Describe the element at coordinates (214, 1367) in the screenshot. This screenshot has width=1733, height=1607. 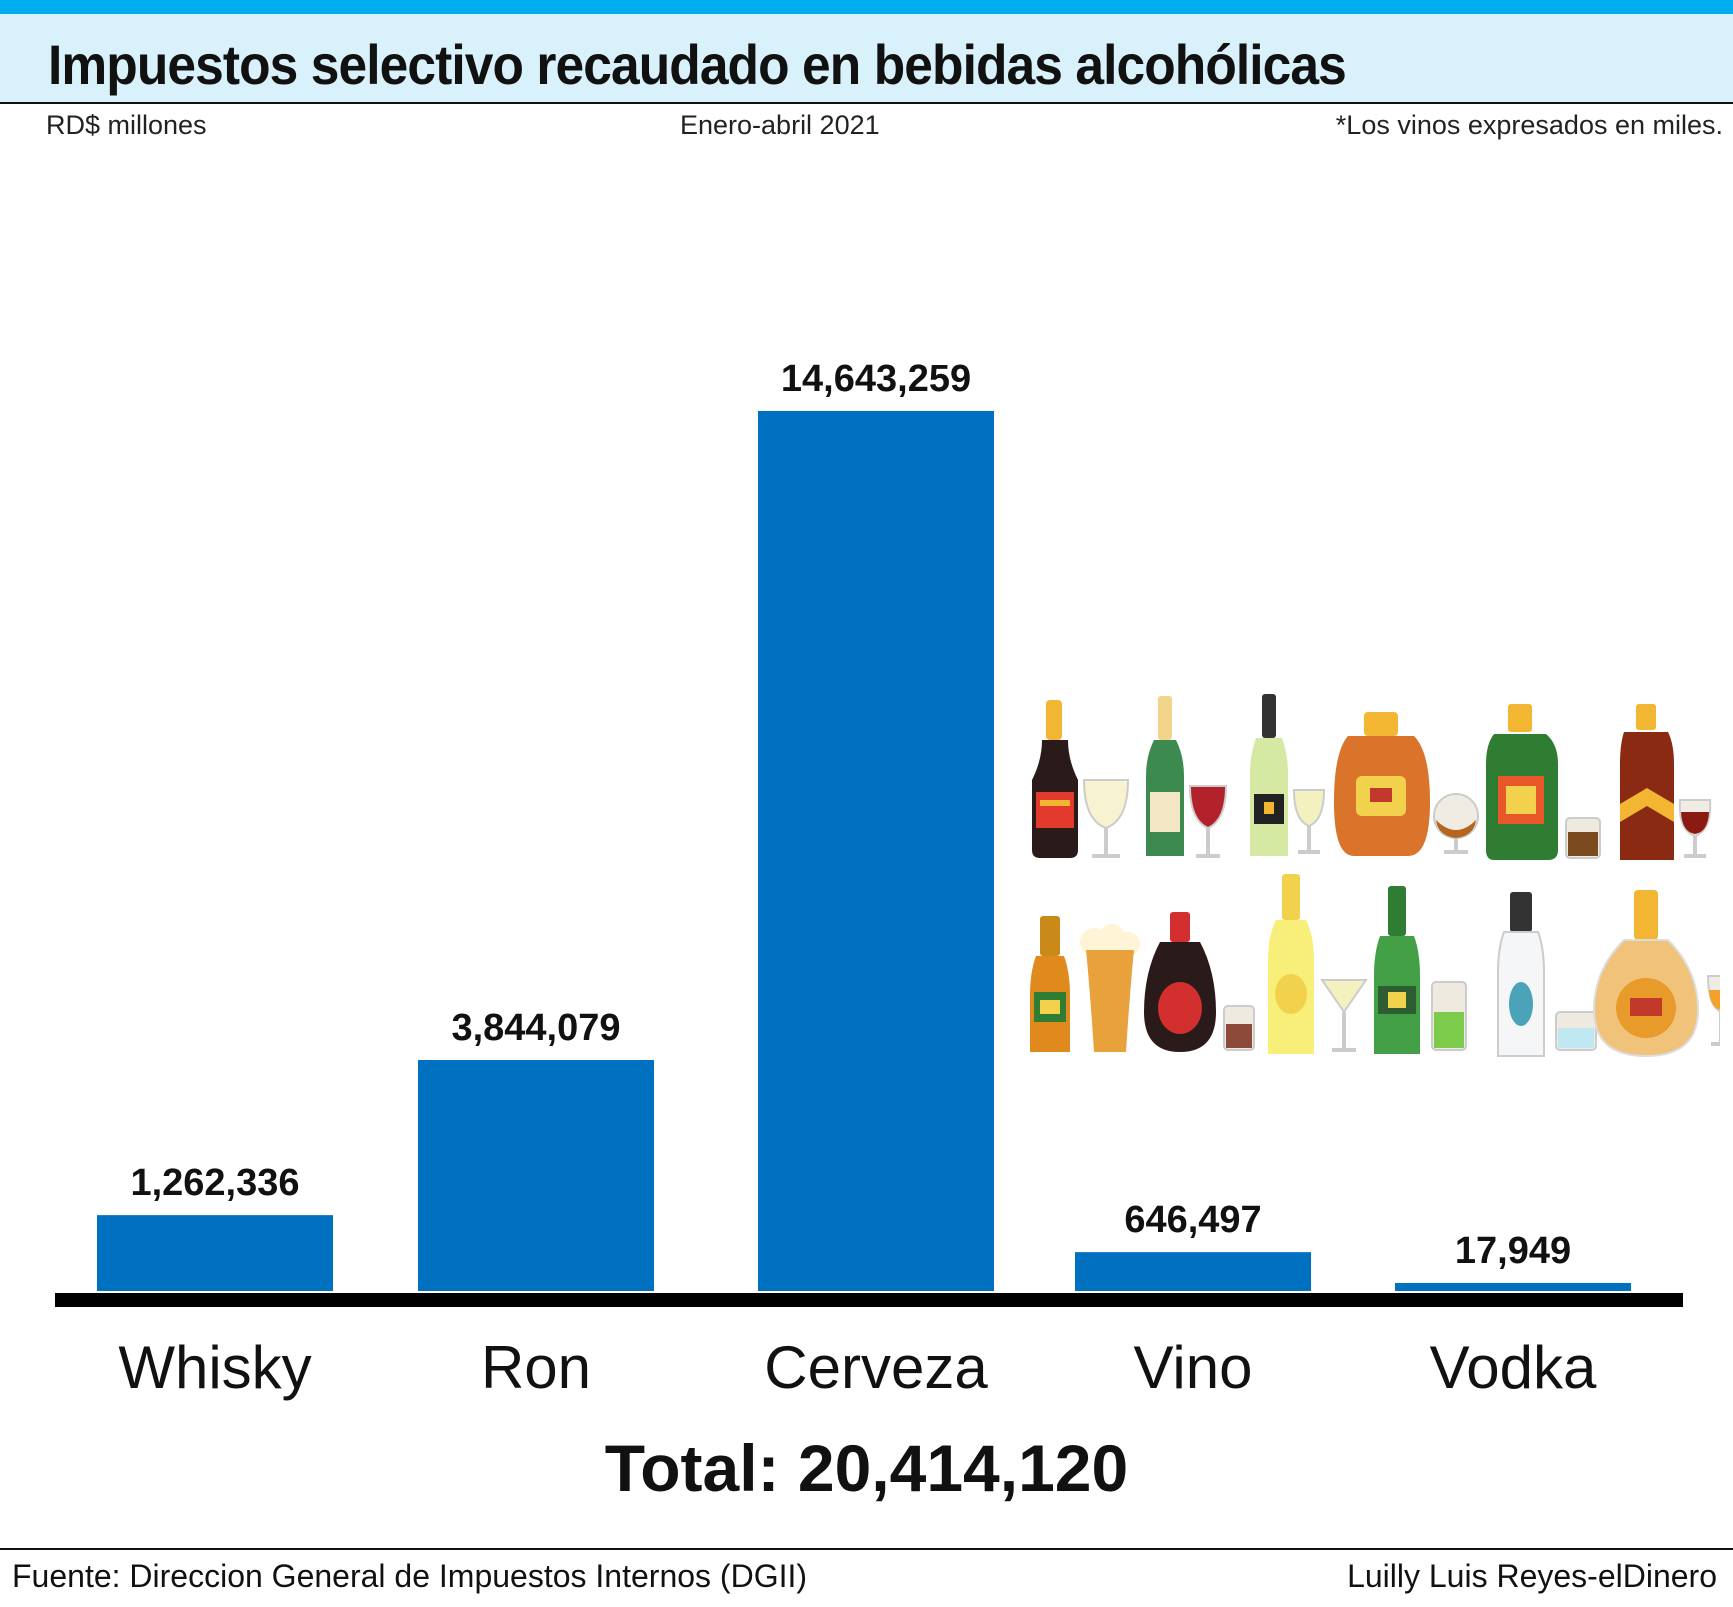
I see `category-label-whisky: Whisky` at that location.